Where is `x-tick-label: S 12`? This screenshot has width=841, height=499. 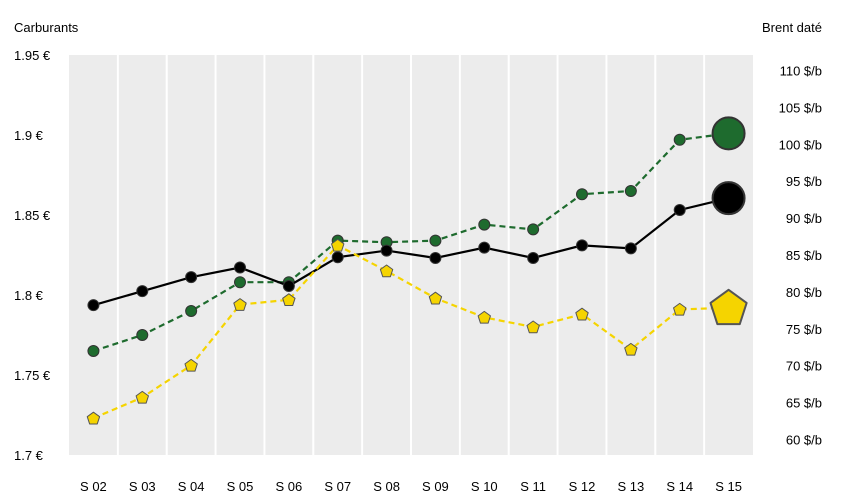
x-tick-label: S 12 is located at coordinates (582, 486).